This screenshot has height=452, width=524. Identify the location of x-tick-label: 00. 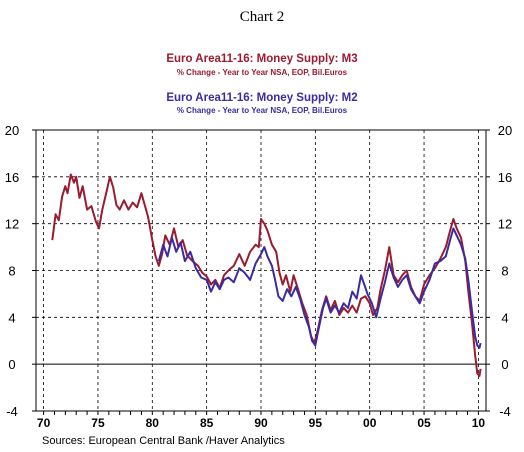
(370, 423).